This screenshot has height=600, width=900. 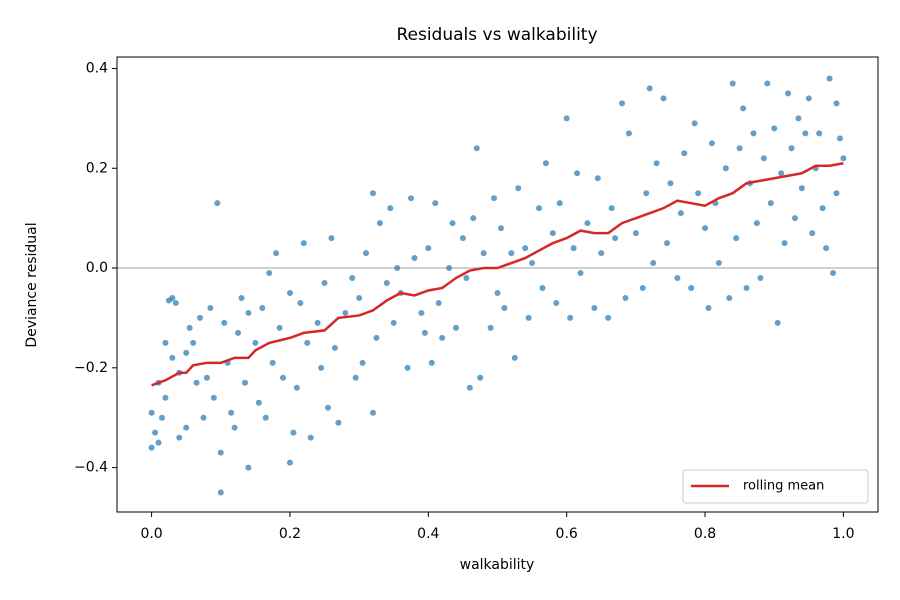 What do you see at coordinates (32, 284) in the screenshot?
I see `y-axis-label: Deviance residual` at bounding box center [32, 284].